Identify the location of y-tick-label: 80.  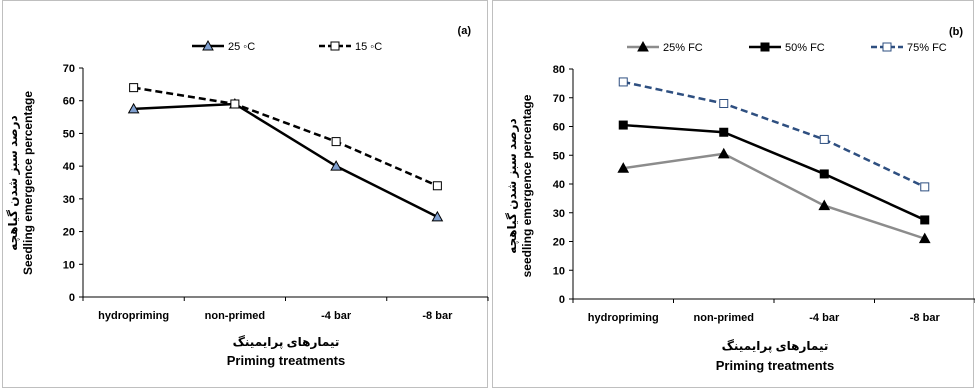
(559, 70).